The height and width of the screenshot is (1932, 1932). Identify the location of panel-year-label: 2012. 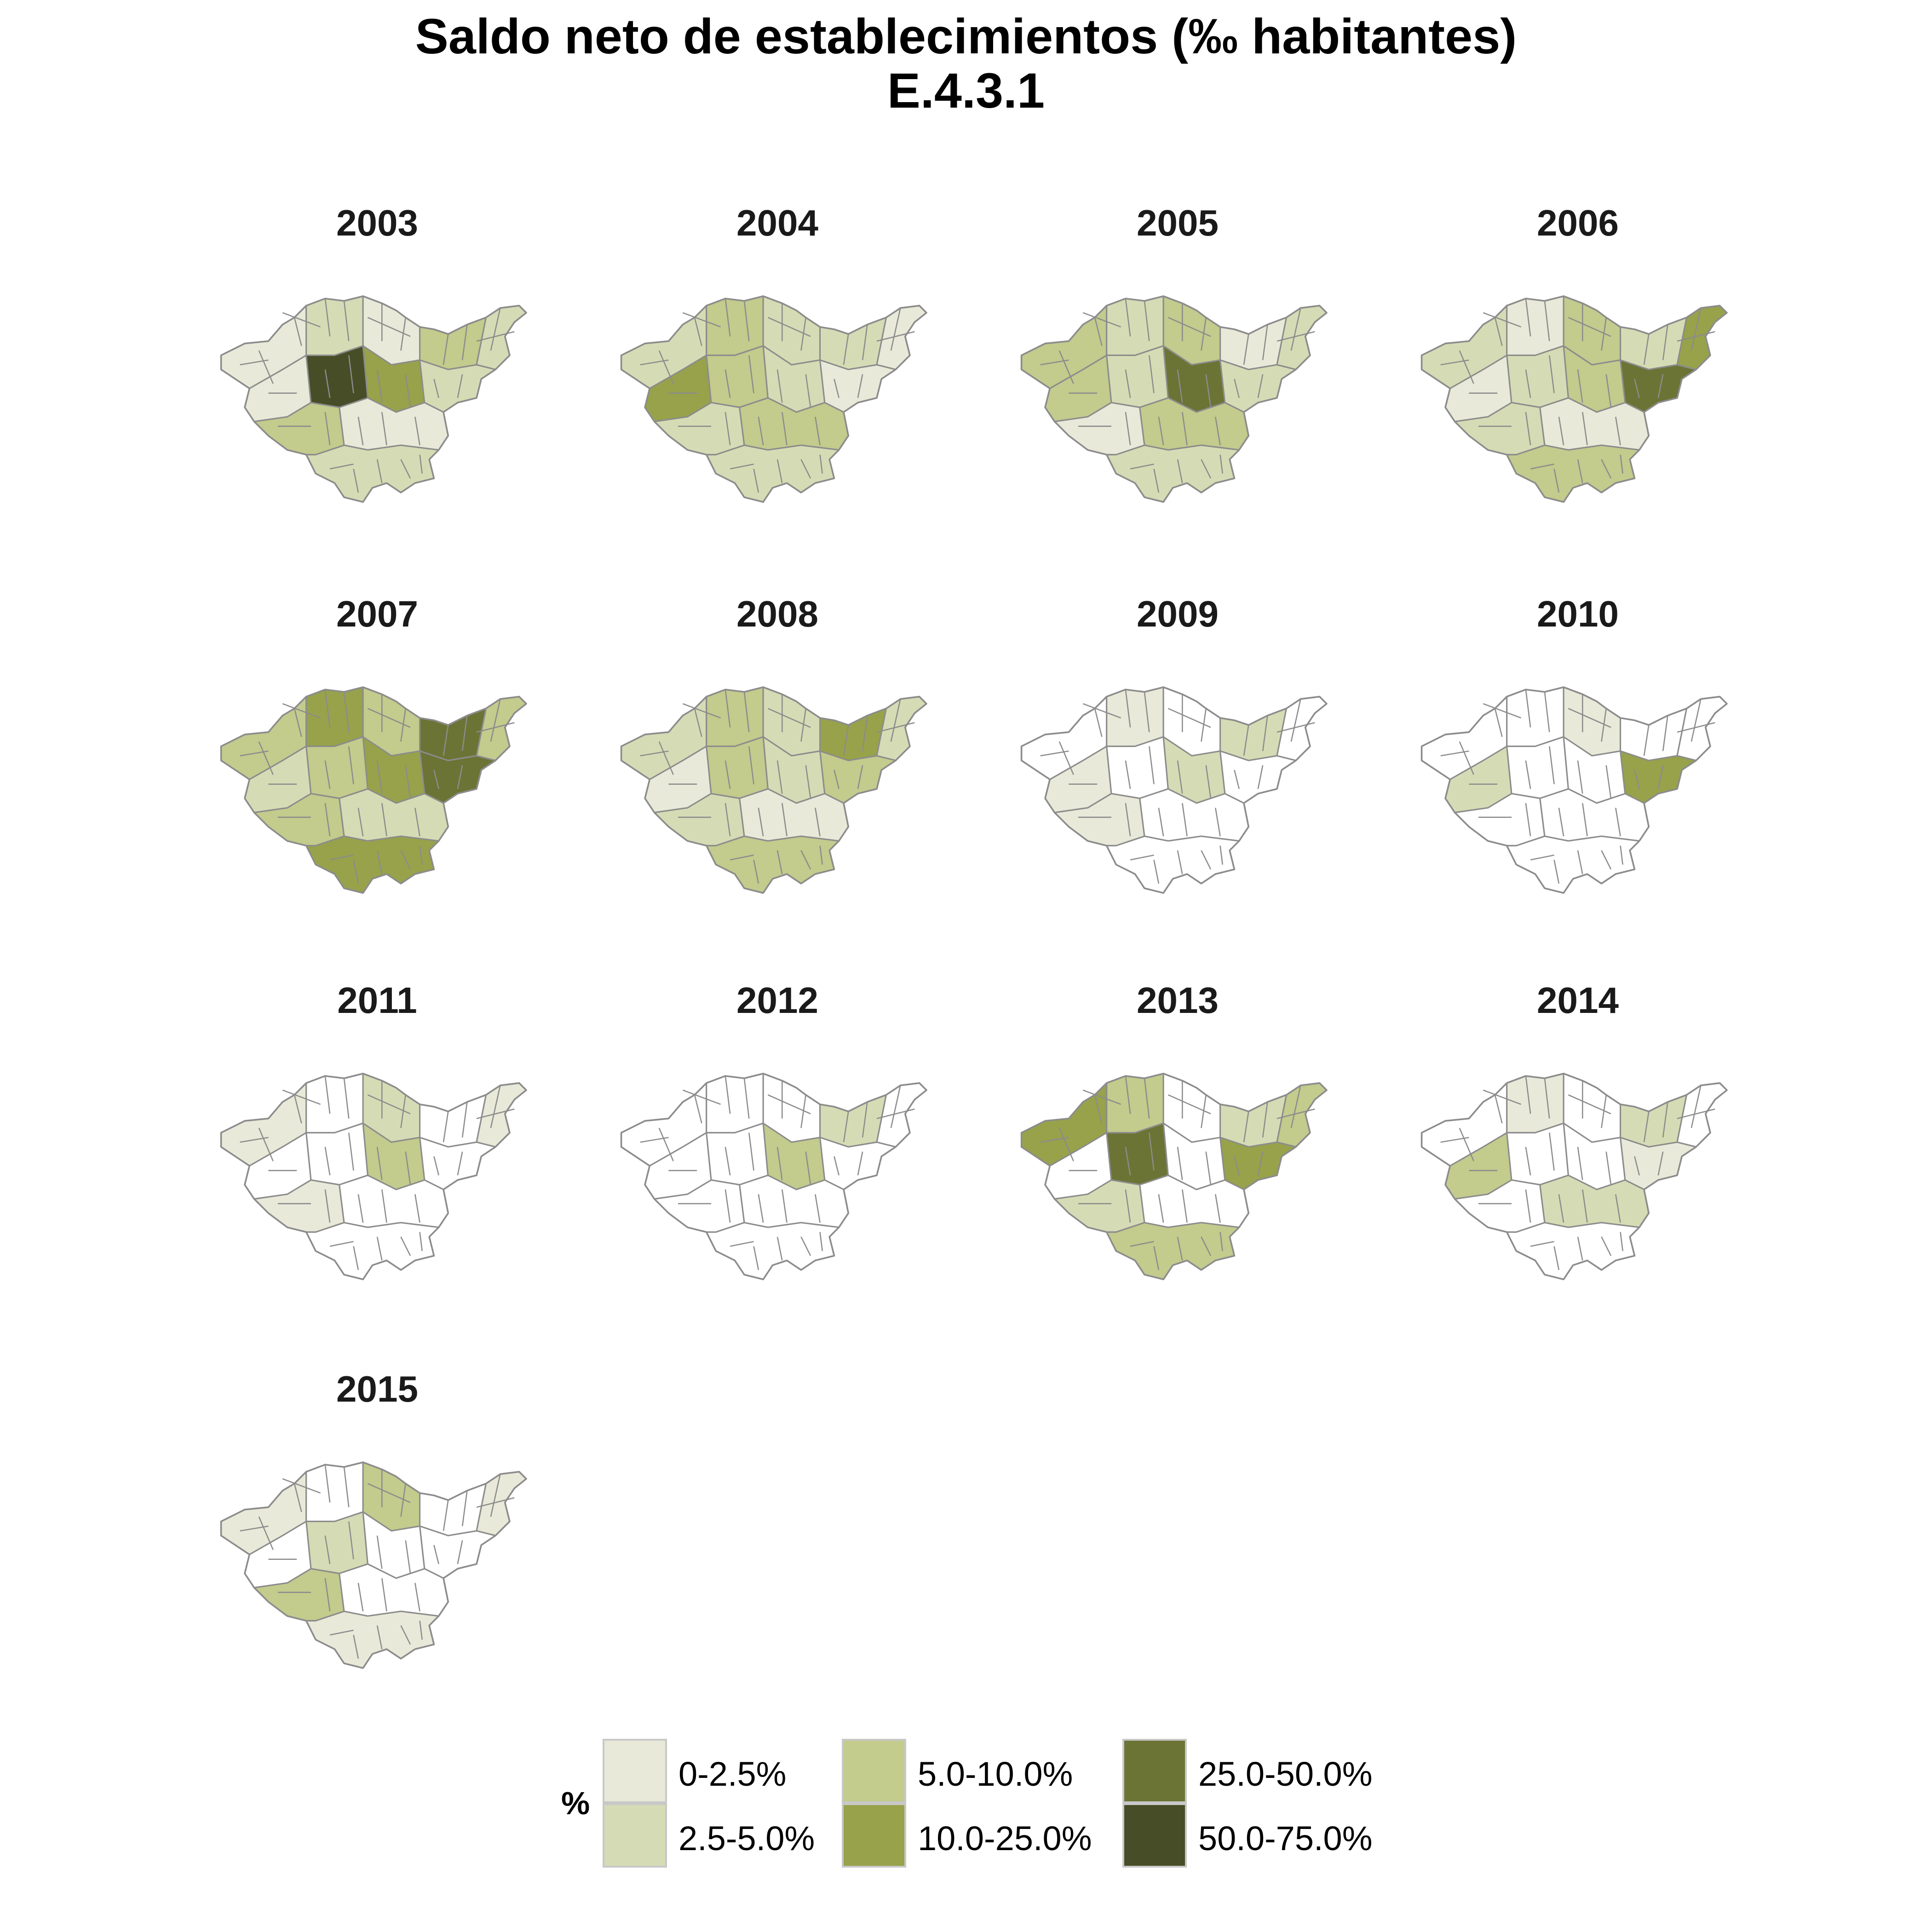
(777, 1000).